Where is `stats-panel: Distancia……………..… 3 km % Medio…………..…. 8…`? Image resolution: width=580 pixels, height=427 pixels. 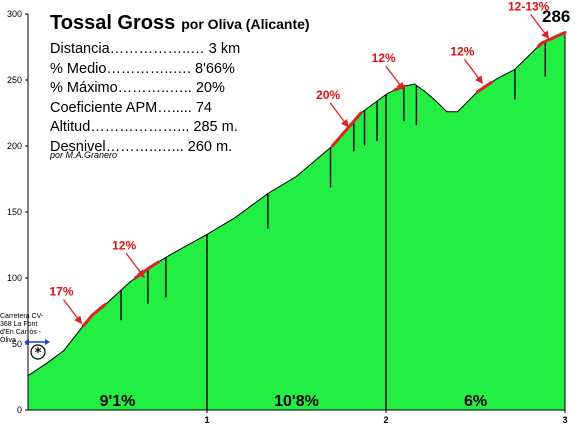 stats-panel: Distancia……………..… 3 km % Medio…………..…. 8… is located at coordinates (145, 98).